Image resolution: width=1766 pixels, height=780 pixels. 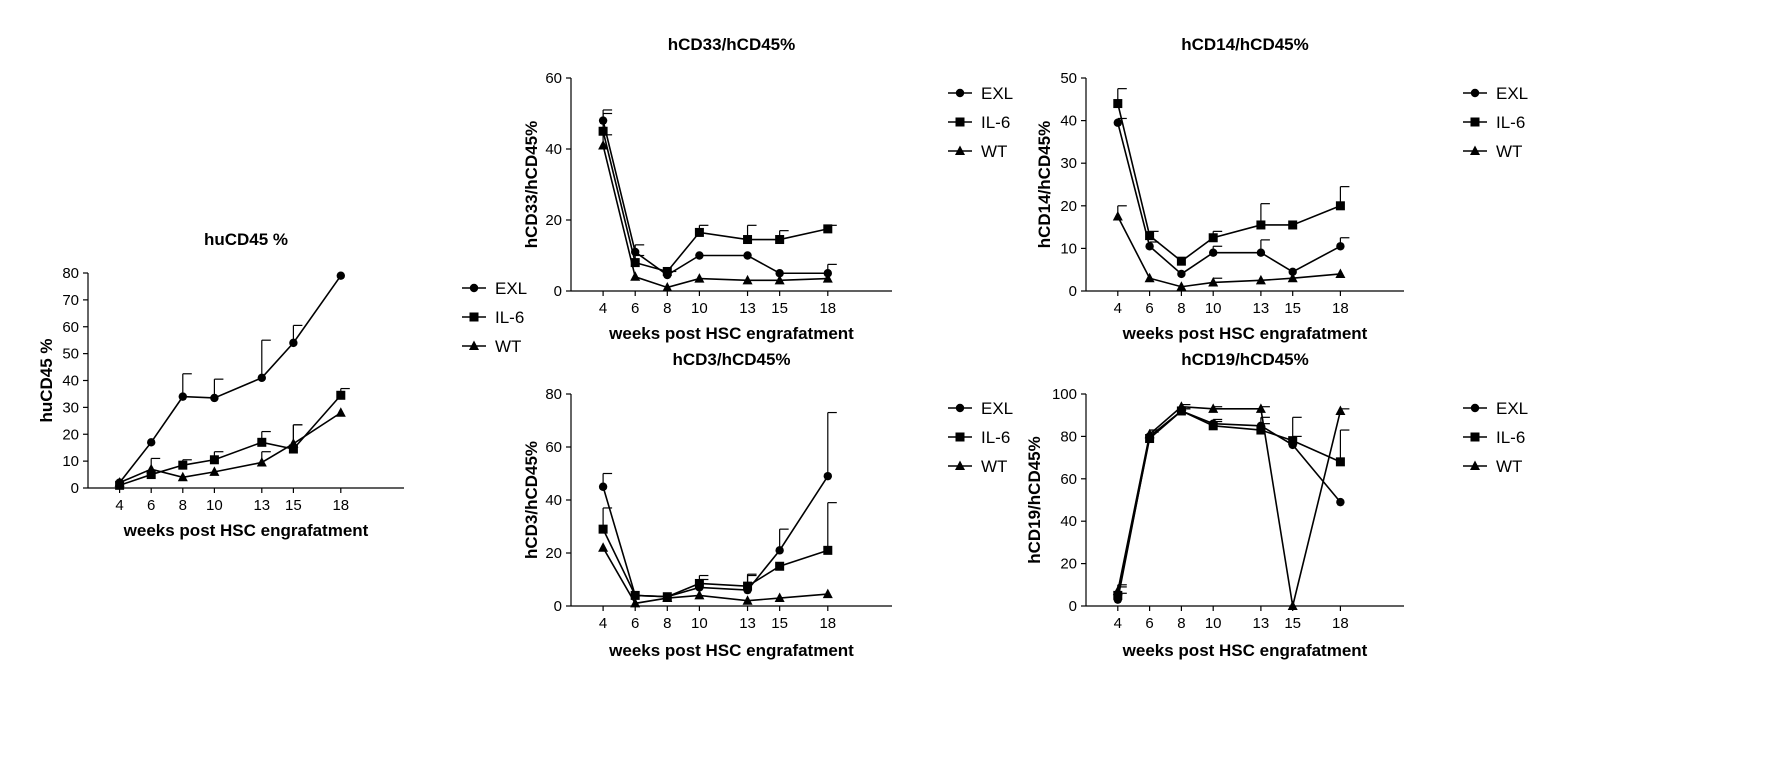 I want to click on x-tick-label: 15, so click(x=779, y=623).